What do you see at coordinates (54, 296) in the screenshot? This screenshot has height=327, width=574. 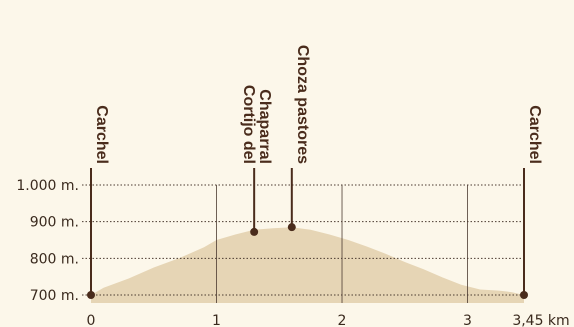 I see `y-tick-label: 700 m.` at bounding box center [54, 296].